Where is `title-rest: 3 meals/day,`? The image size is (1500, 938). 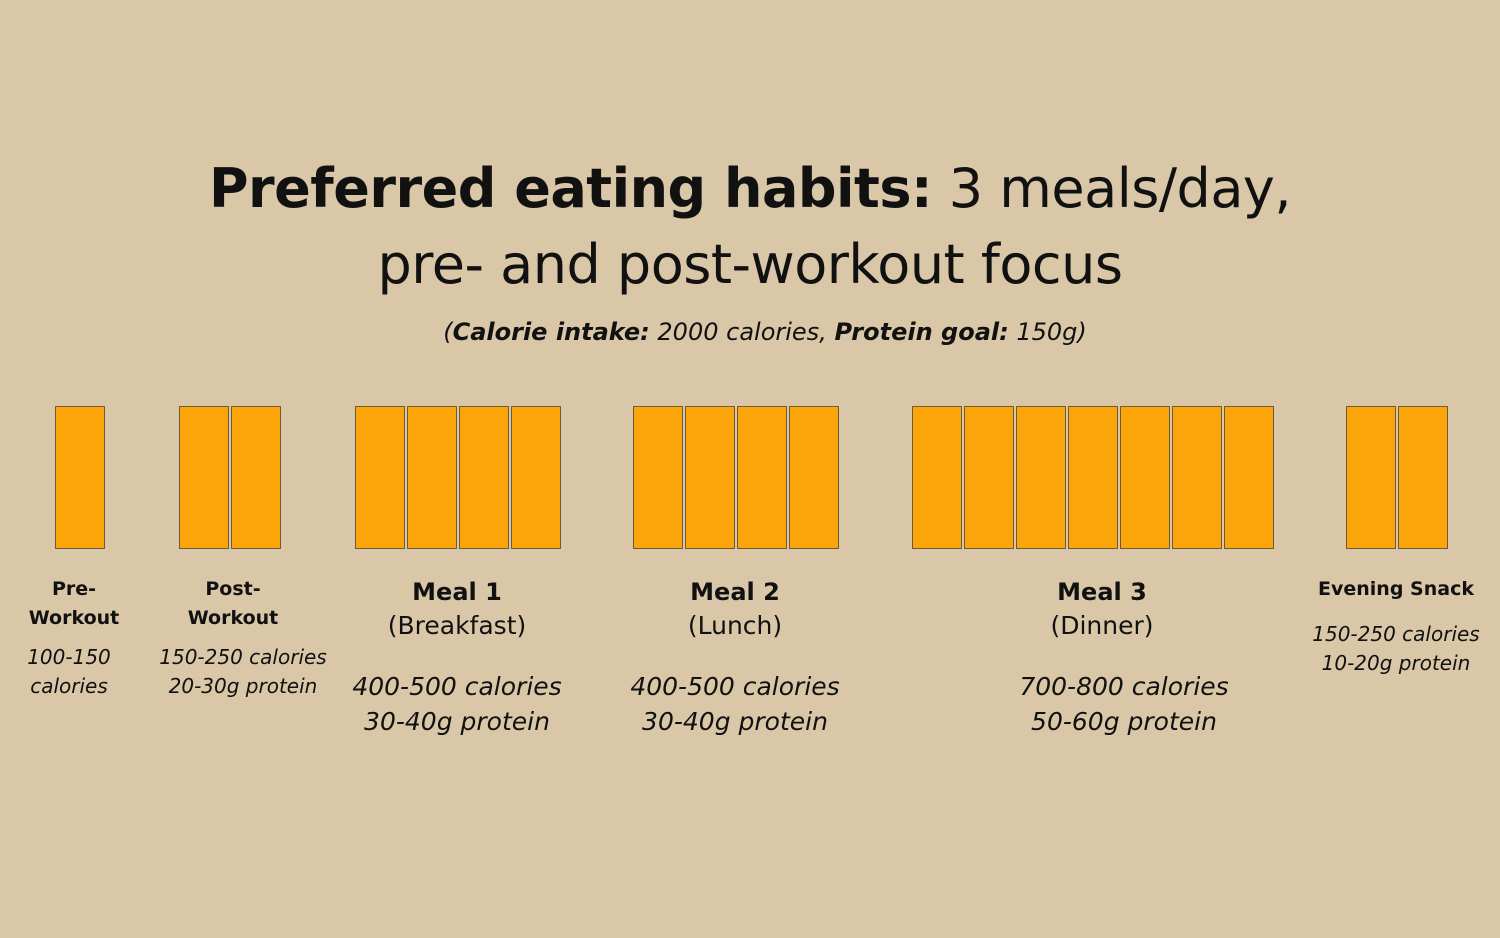 title-rest: 3 meals/day, is located at coordinates (1112, 188).